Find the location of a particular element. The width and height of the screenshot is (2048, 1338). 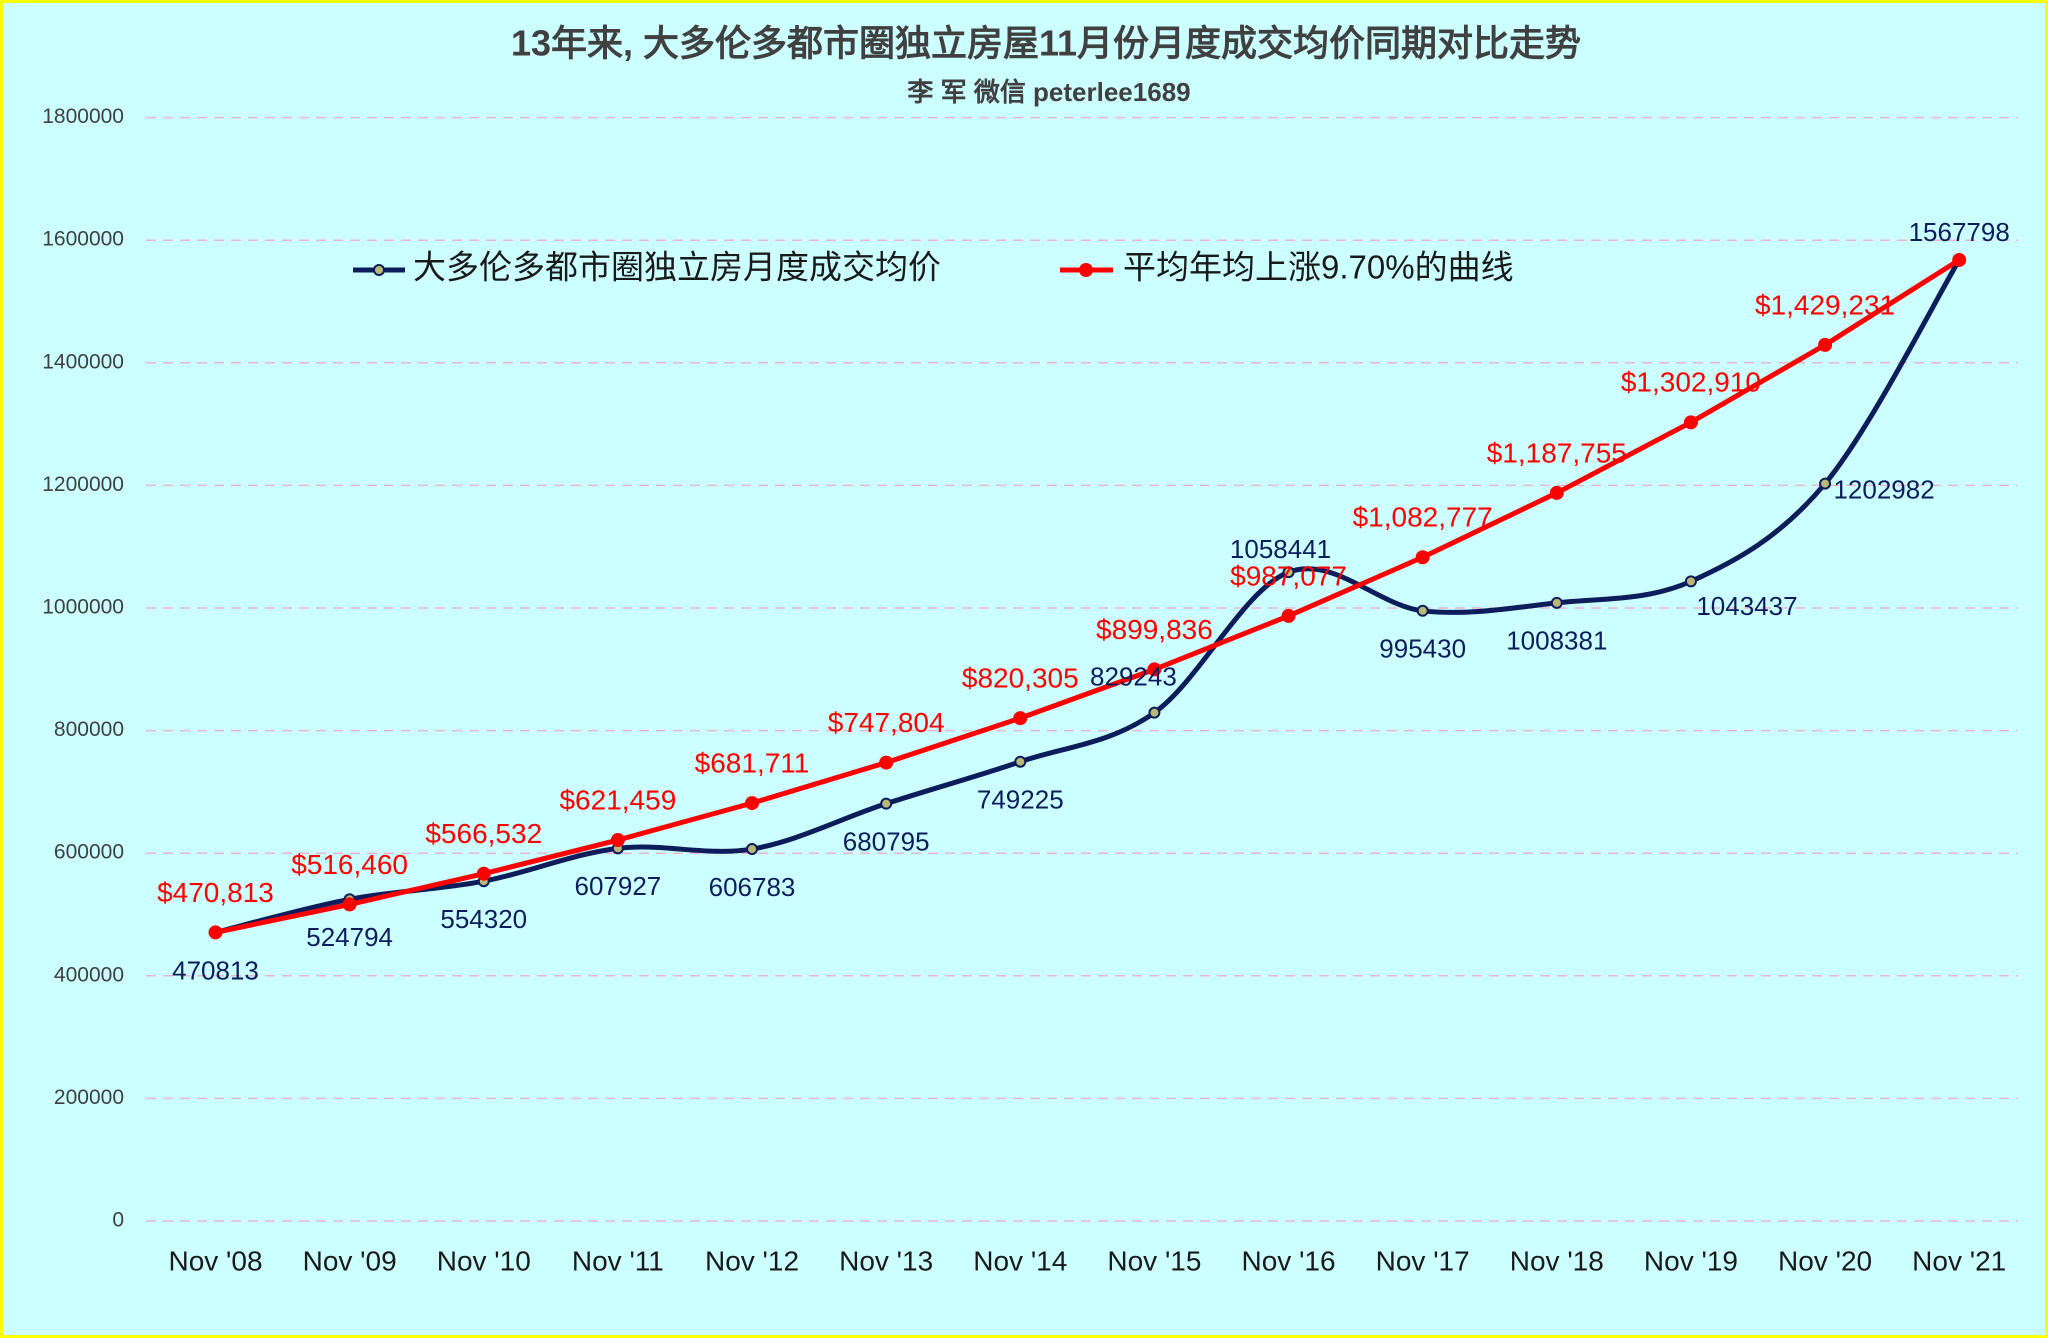

data-label-navy: 829243 is located at coordinates (1133, 677).